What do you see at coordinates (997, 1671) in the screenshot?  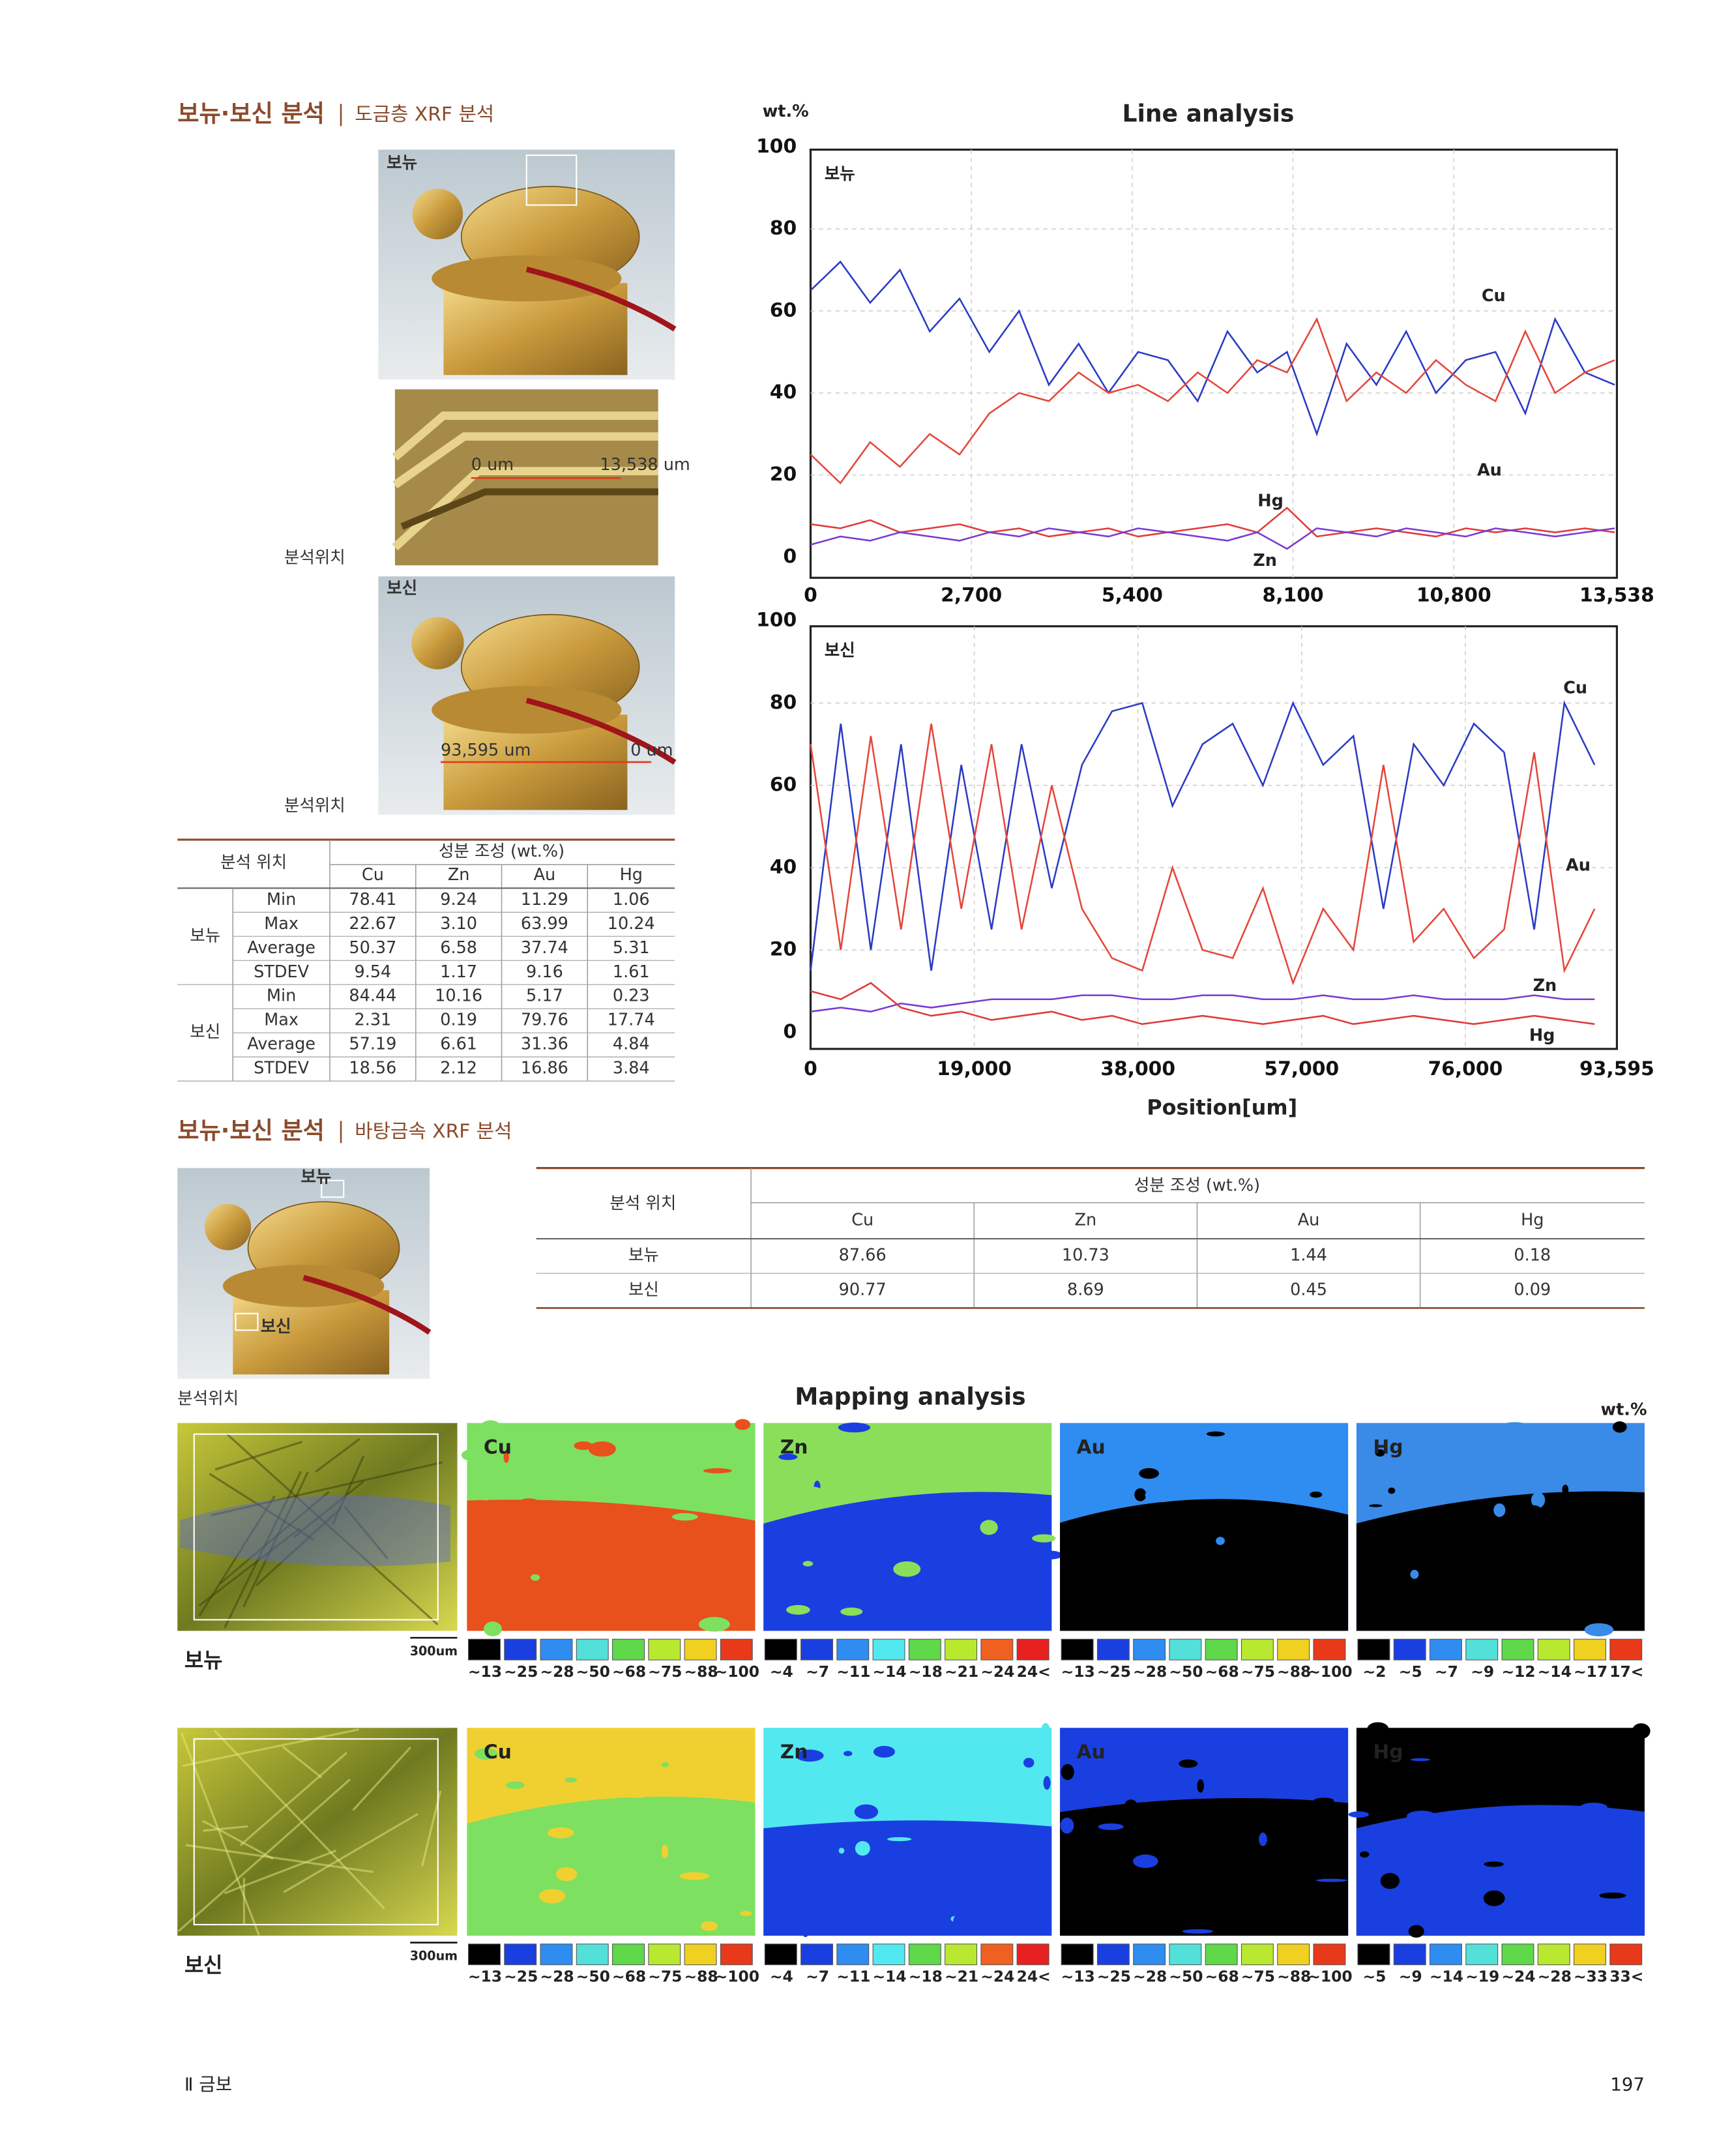 I see `legend-label: ~24` at bounding box center [997, 1671].